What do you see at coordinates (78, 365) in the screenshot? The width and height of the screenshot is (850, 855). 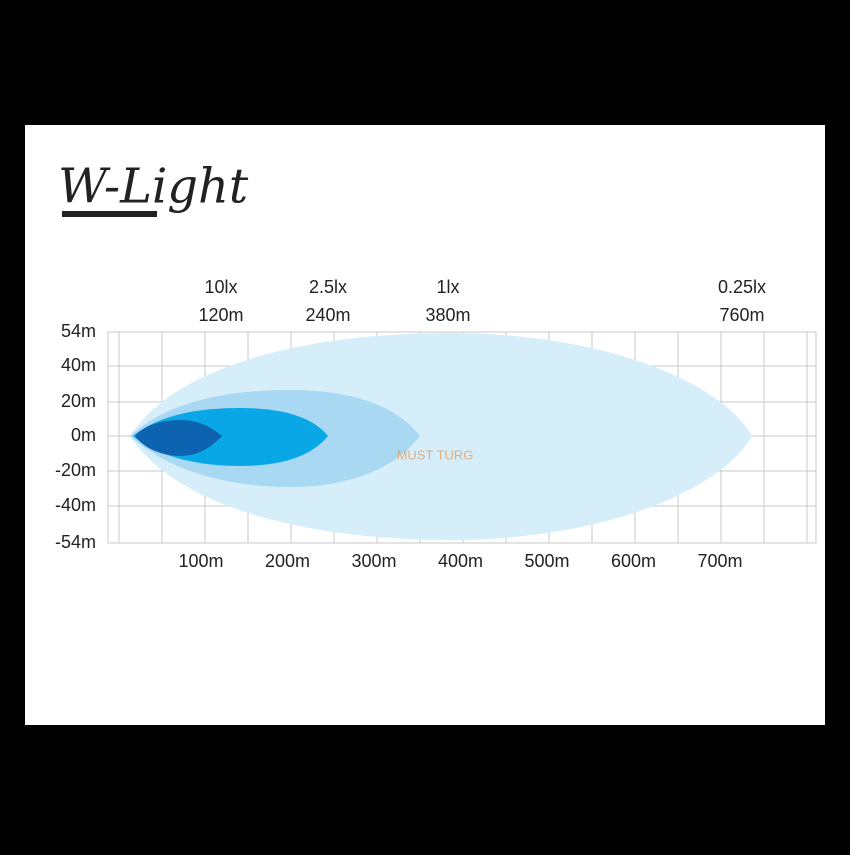 I see `y-axis-label: 40m` at bounding box center [78, 365].